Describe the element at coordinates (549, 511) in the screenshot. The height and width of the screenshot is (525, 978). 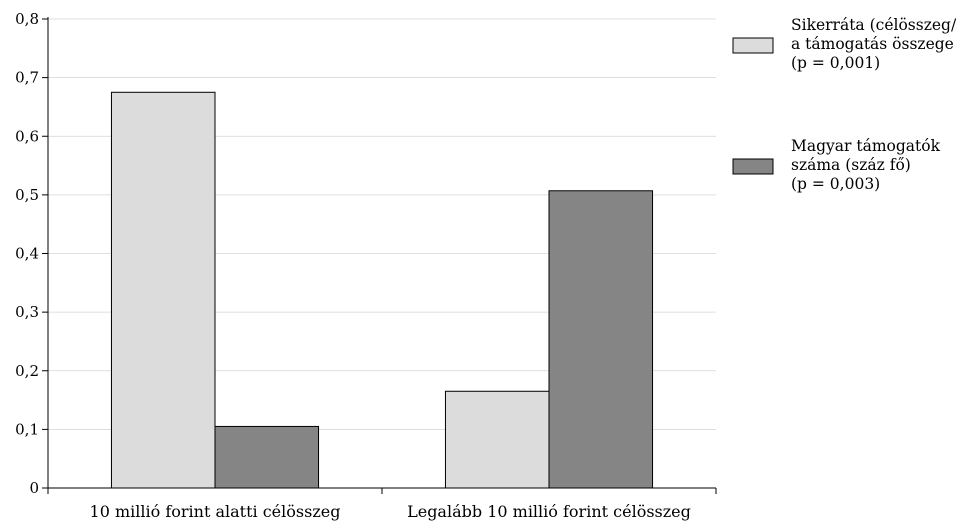
I see `x-tick-label: Legalább 10 millió forint célösszeg` at that location.